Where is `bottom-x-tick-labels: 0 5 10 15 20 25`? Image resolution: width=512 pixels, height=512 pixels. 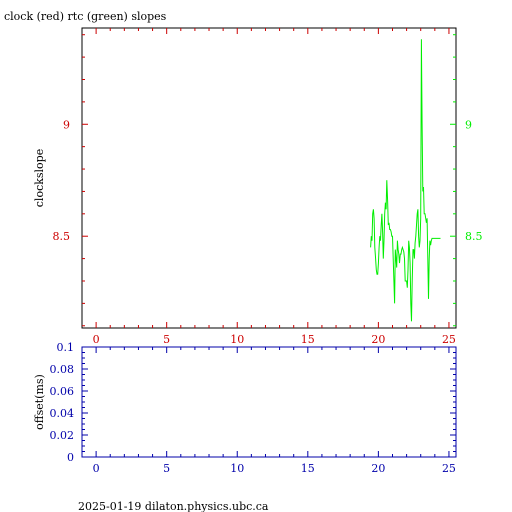 bottom-x-tick-labels: 0 5 10 15 20 25 is located at coordinates (274, 468).